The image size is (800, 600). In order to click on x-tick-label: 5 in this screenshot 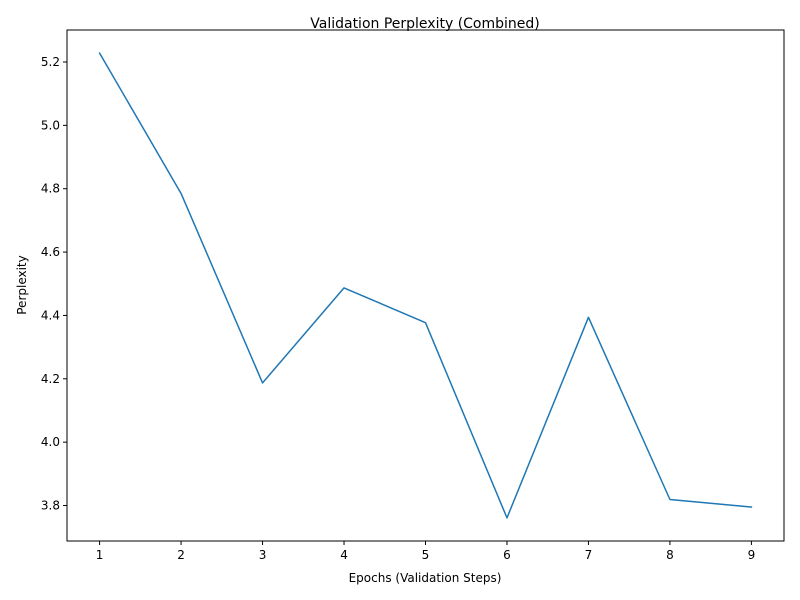, I will do `click(426, 555)`.